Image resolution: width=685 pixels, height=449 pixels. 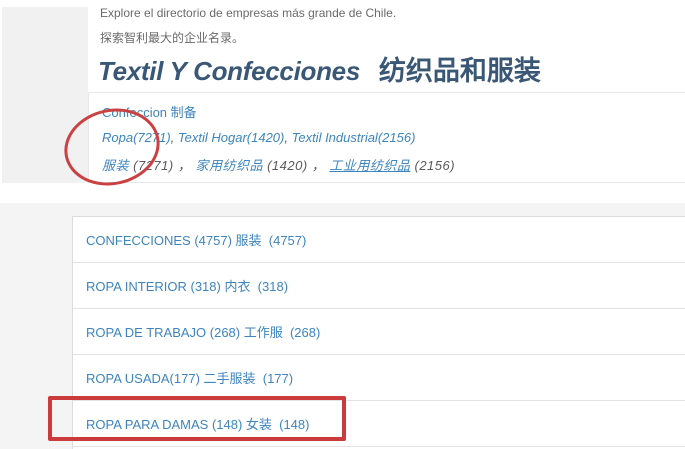 I want to click on link-ropa: Ropa(7271), so click(x=136, y=137).